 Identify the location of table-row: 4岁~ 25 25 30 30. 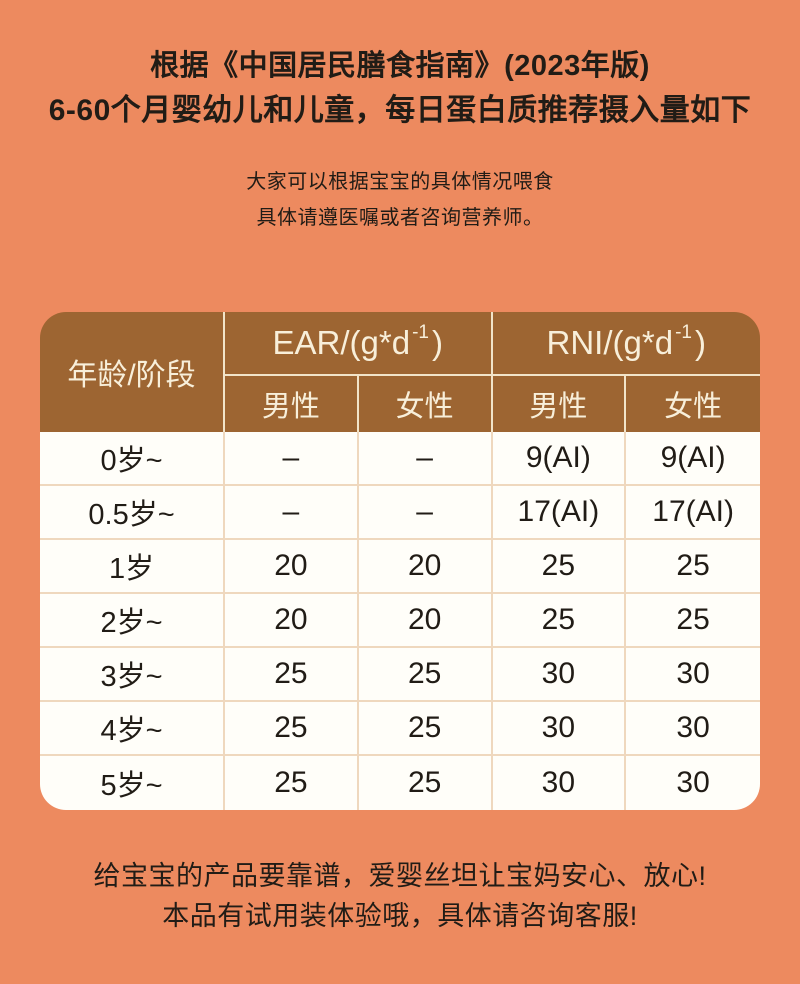
(400, 729).